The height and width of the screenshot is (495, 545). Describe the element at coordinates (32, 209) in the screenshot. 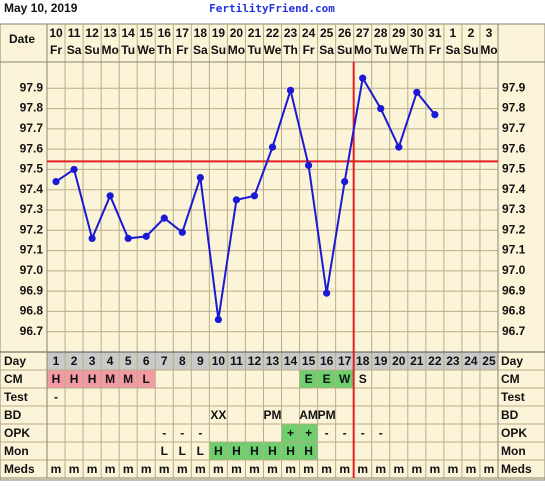

I see `y-tick-label: 97.3` at that location.